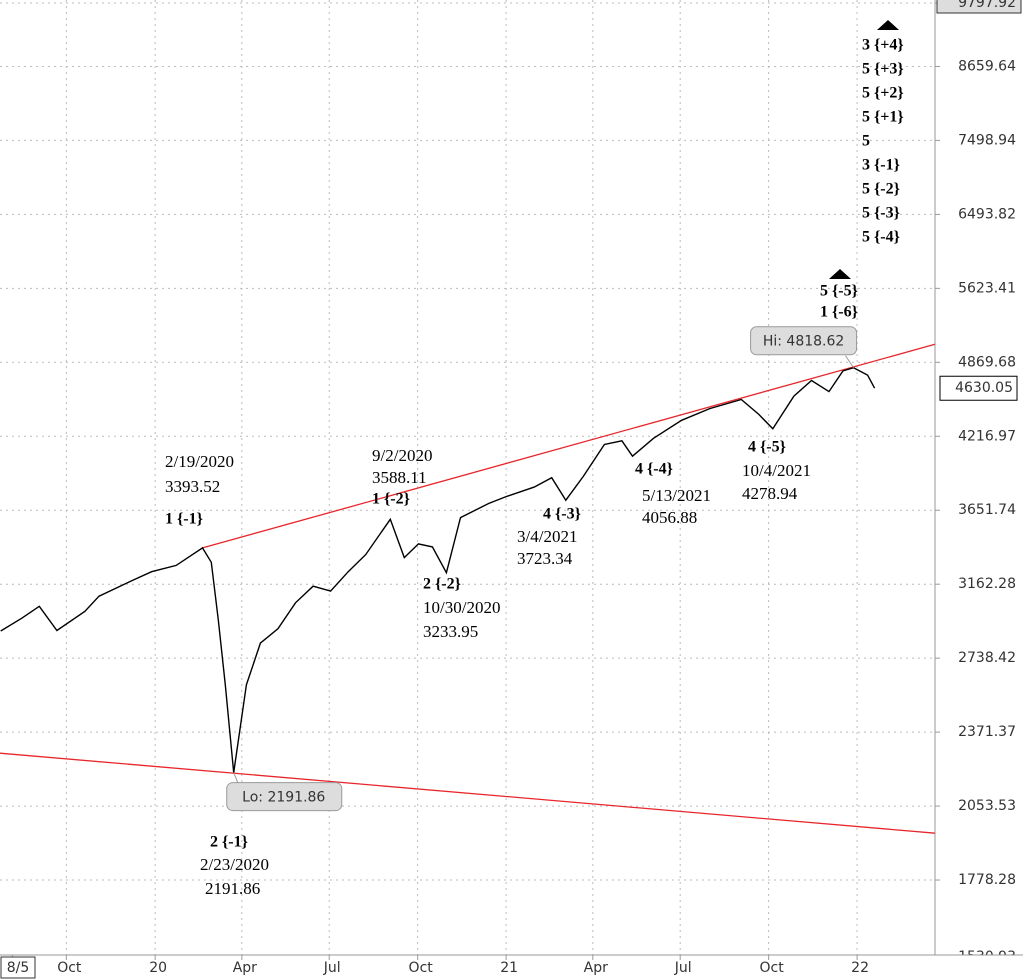 The width and height of the screenshot is (1023, 980). I want to click on wave-count: 5 {-3}, so click(881, 213).